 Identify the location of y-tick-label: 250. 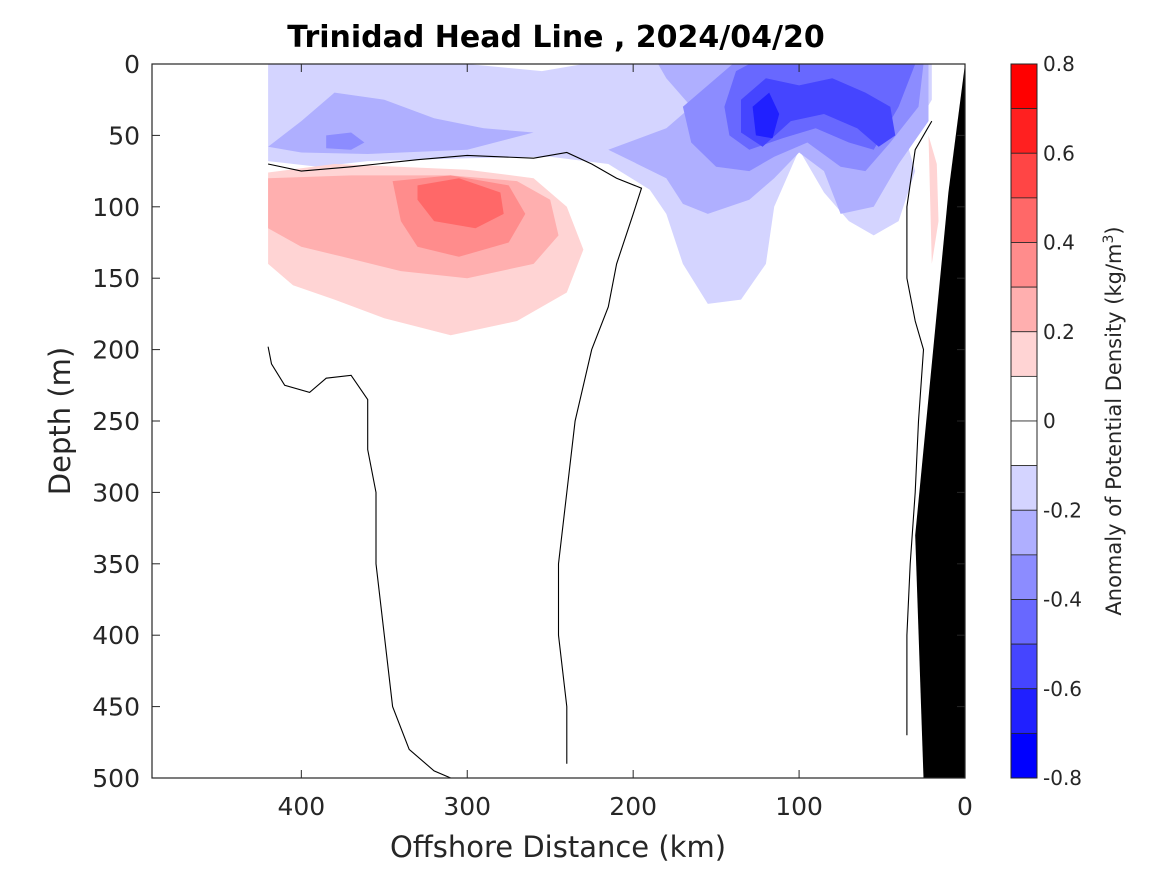
(116, 421).